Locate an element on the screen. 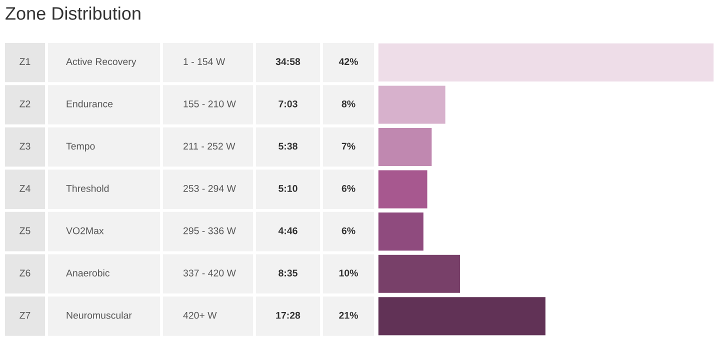 The width and height of the screenshot is (725, 344). text: 295 - 336 W is located at coordinates (209, 230).